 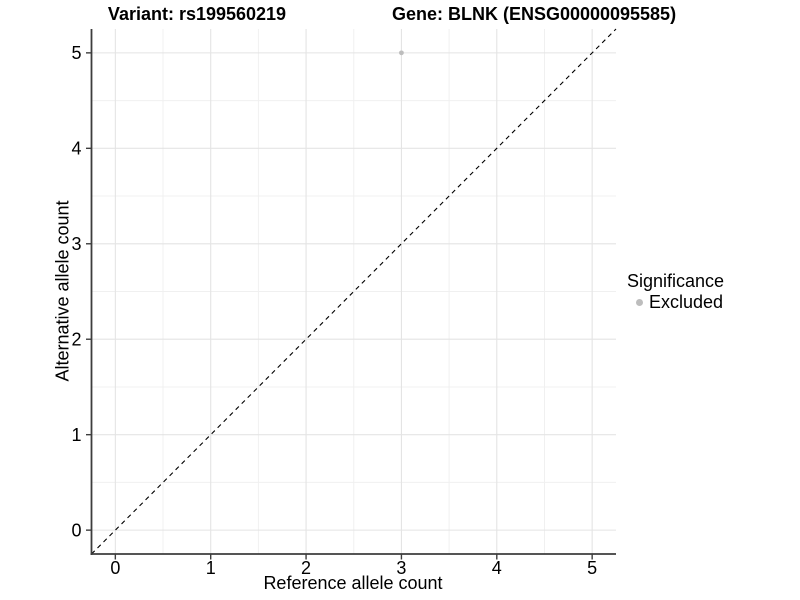 What do you see at coordinates (197, 14) in the screenshot?
I see `plot-title-variant: Variant: rs199560219` at bounding box center [197, 14].